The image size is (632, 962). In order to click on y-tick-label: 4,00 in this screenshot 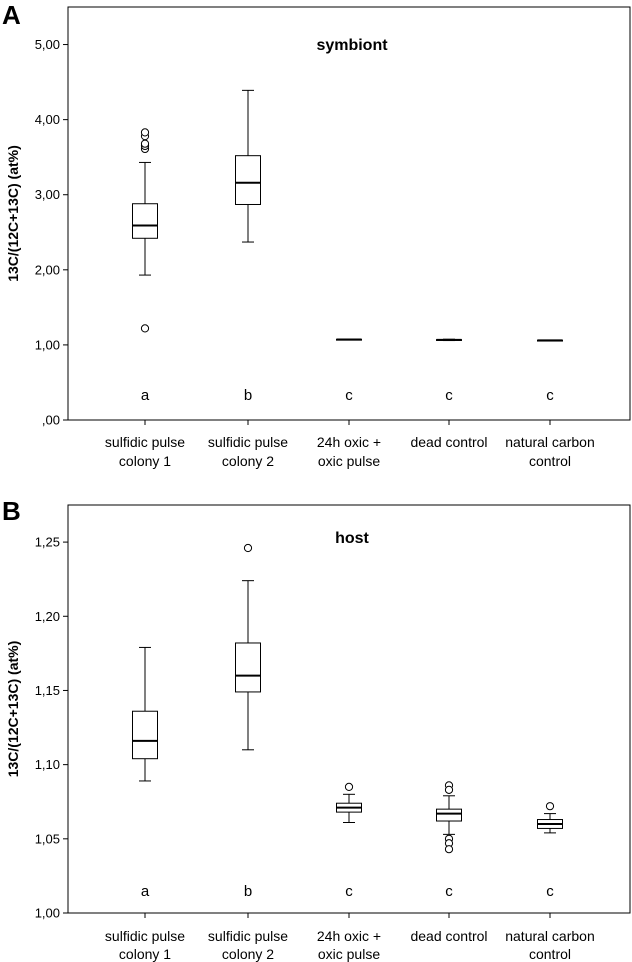, I will do `click(47, 119)`.